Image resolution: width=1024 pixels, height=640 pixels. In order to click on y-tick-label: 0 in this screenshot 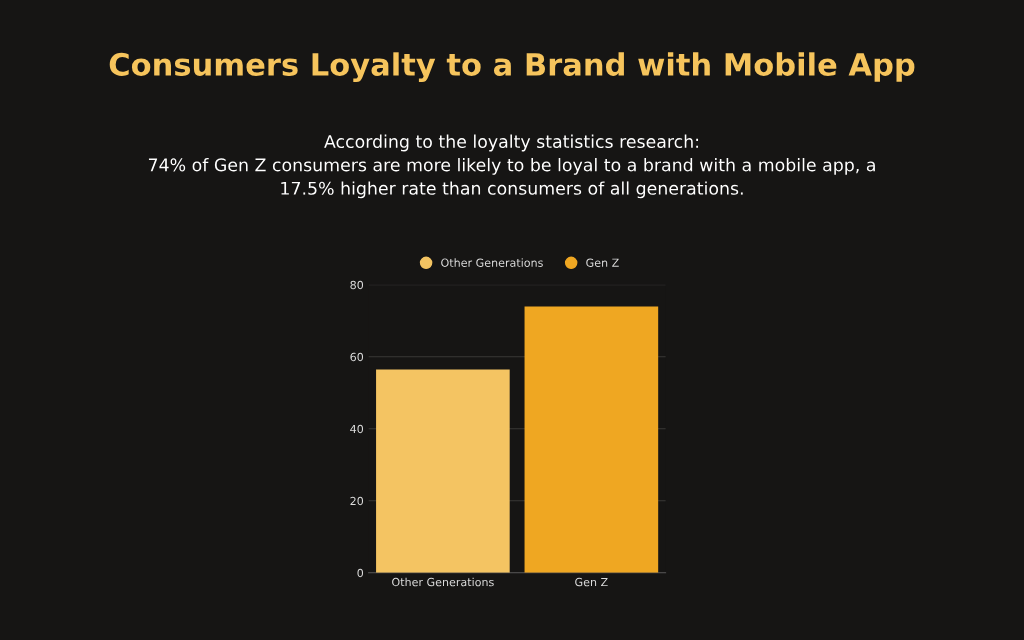, I will do `click(360, 573)`.